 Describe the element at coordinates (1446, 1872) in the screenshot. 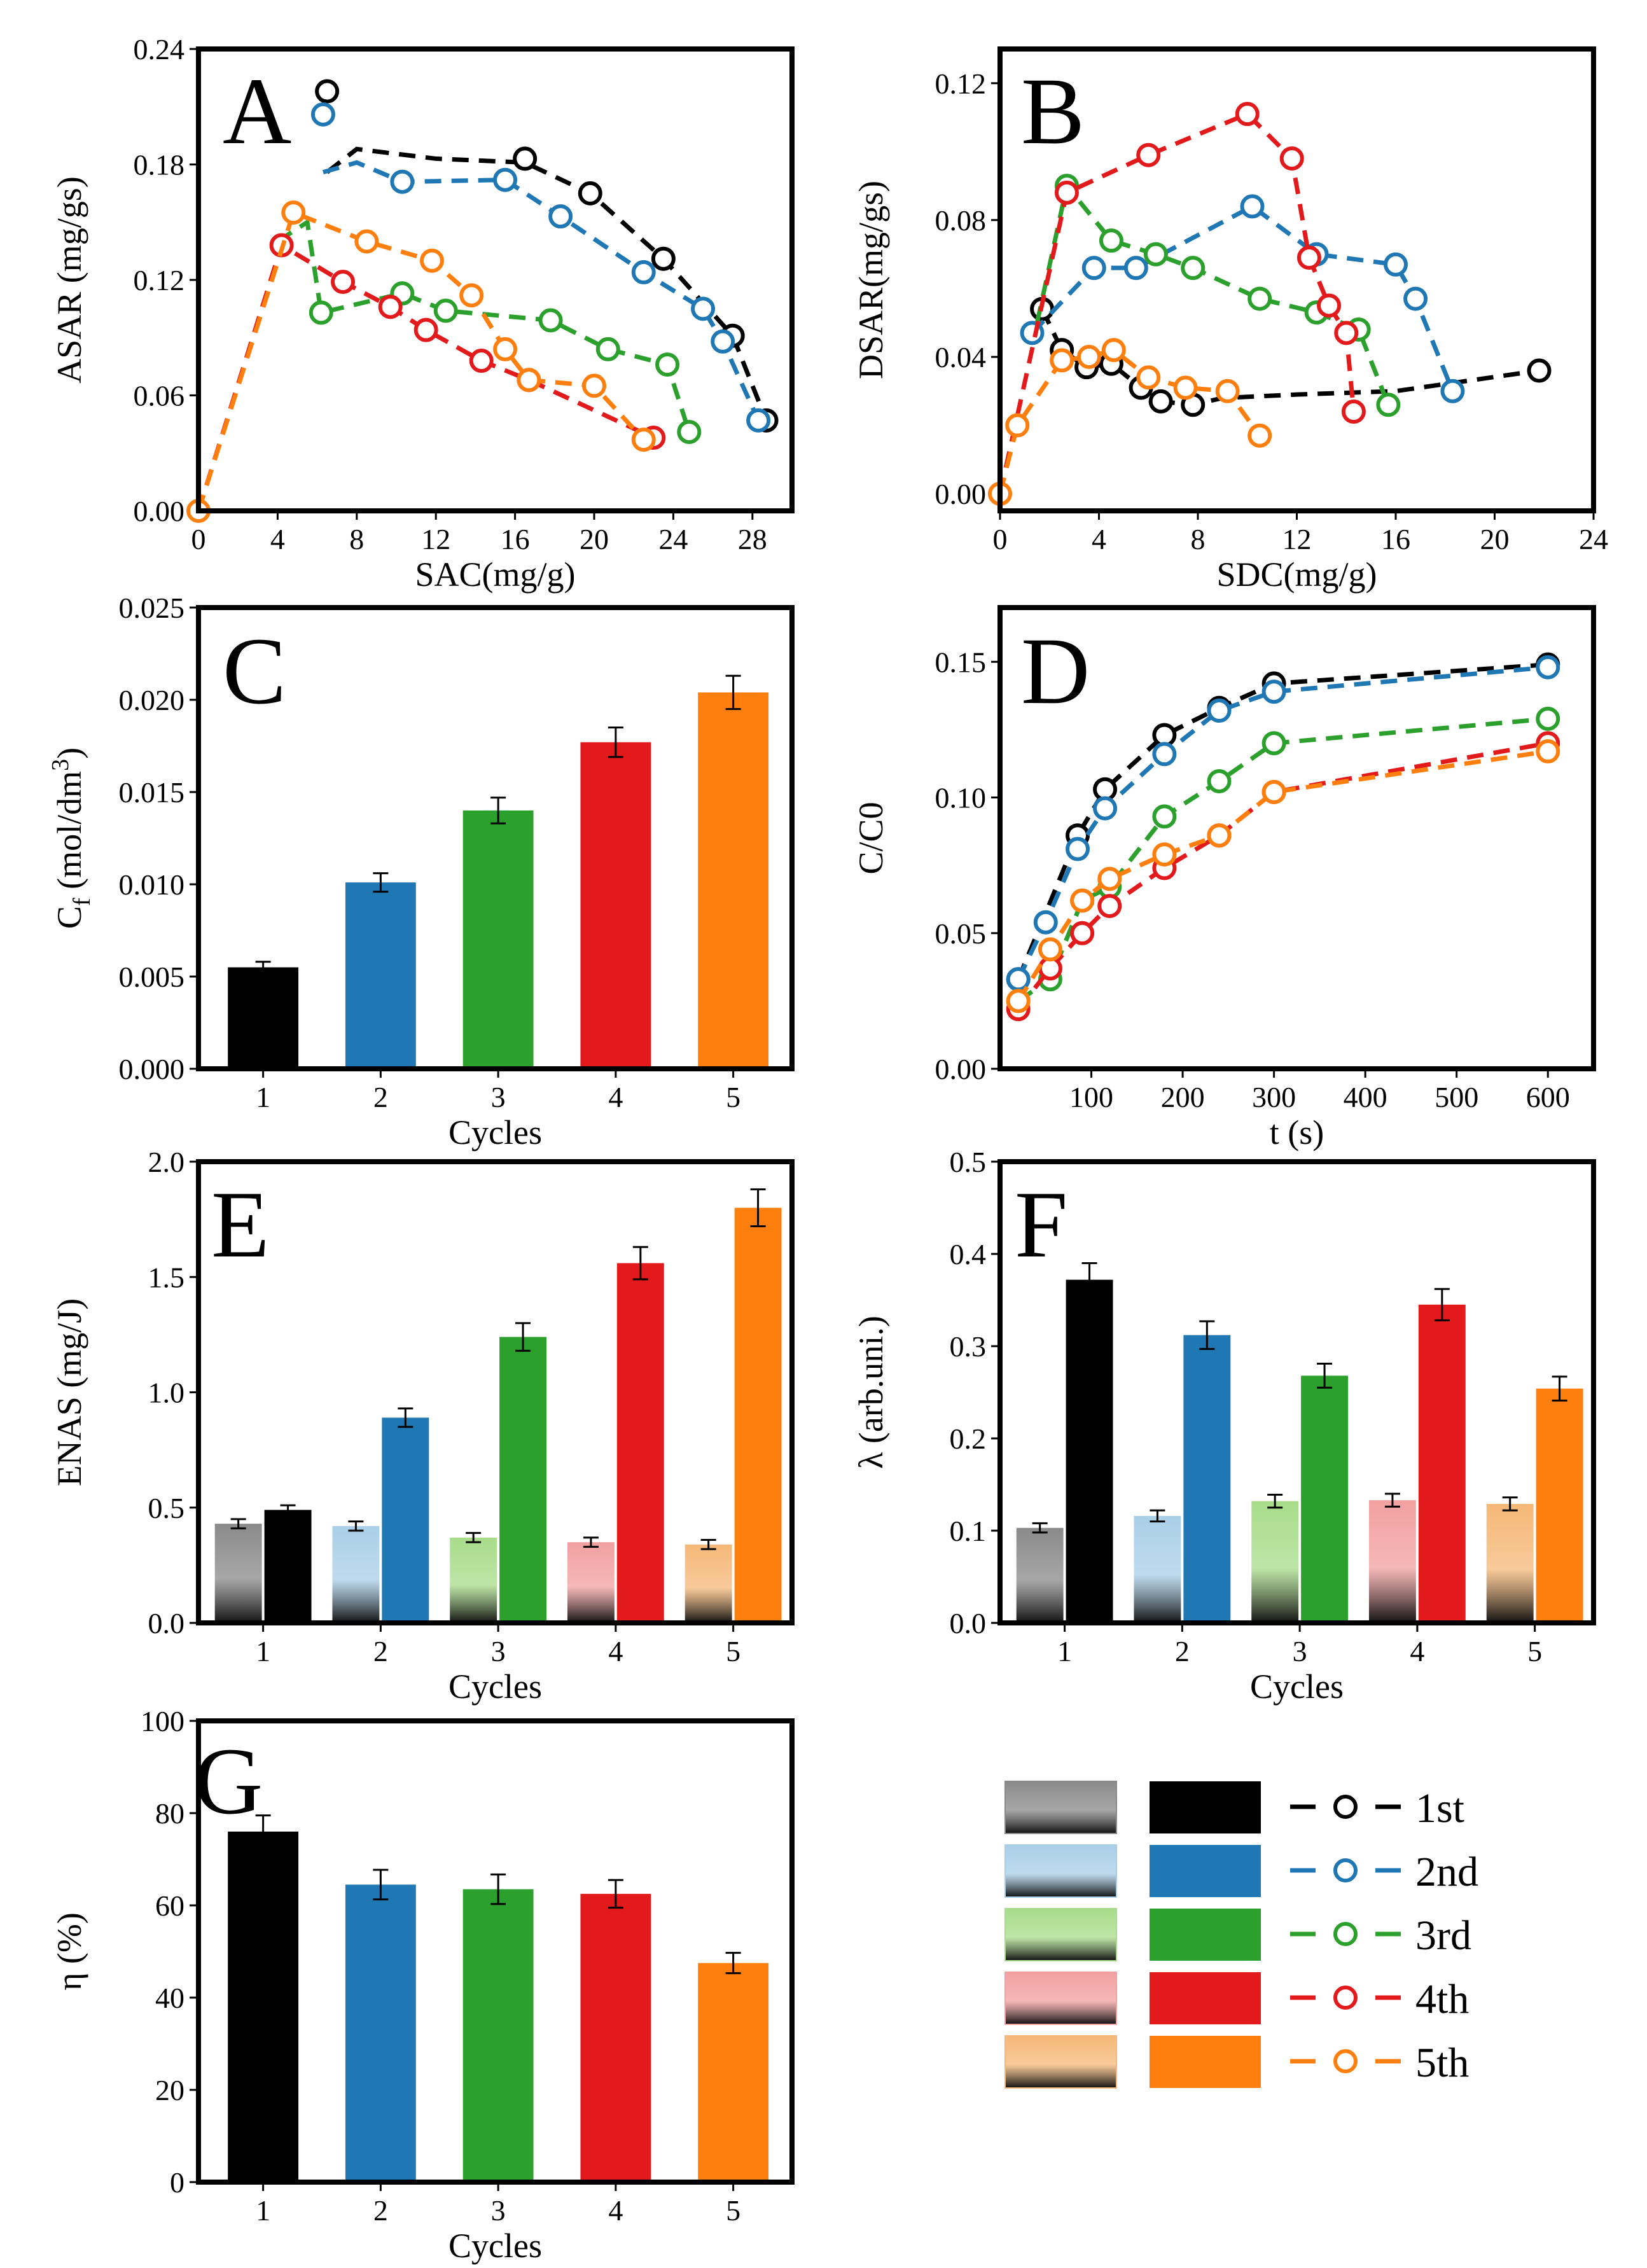

I see `legend-label-2nd: 2nd` at that location.